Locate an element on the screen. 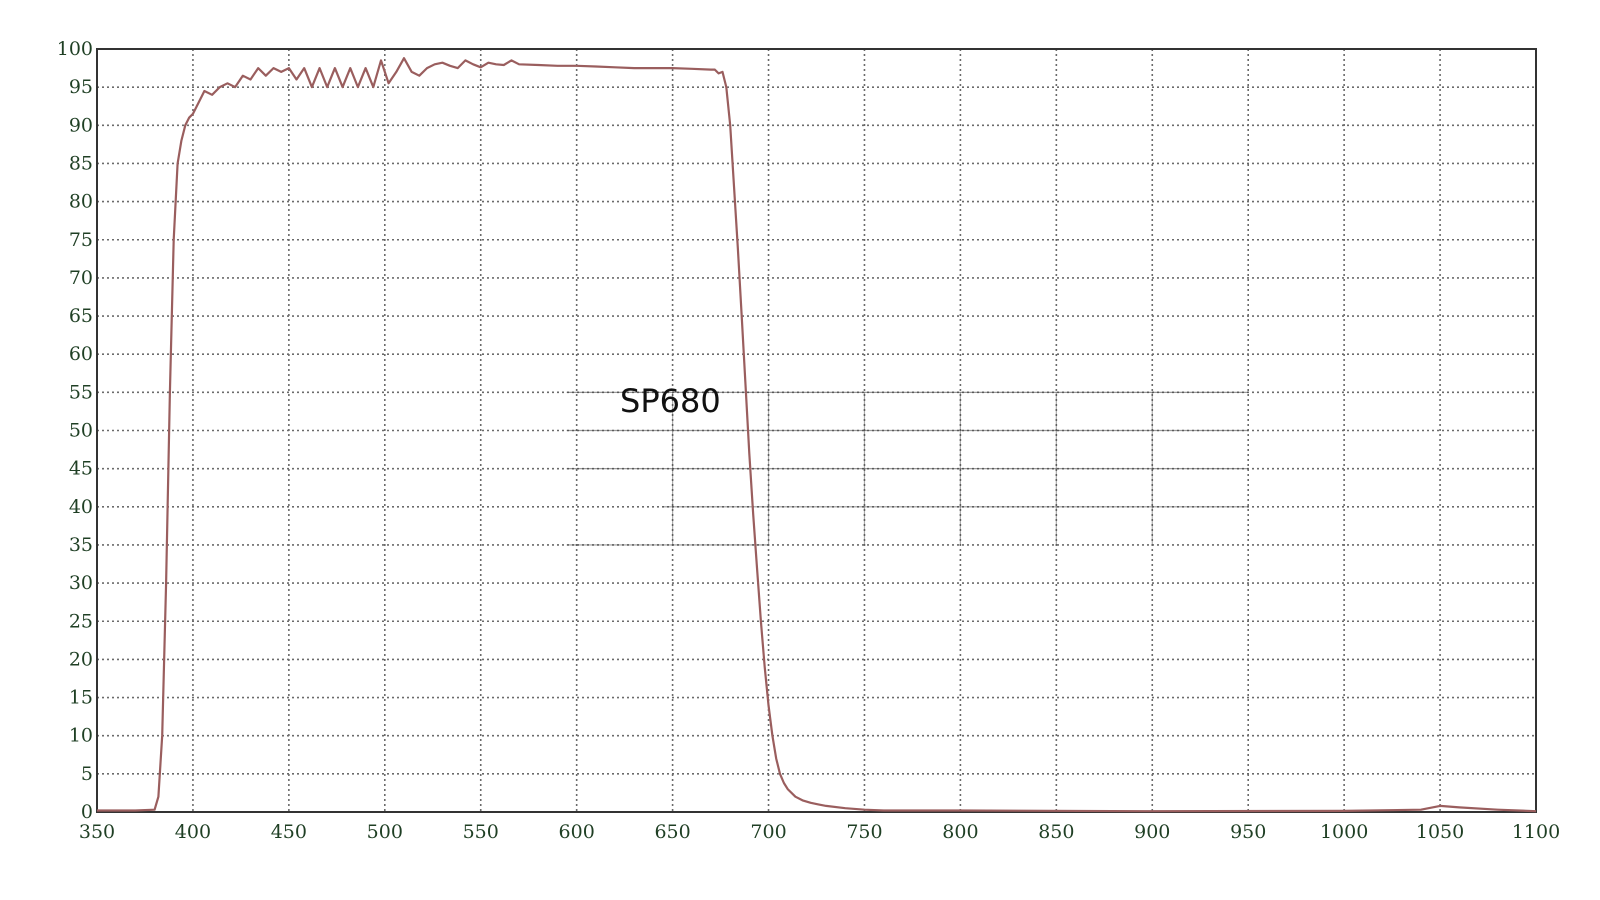 Image resolution: width=1600 pixels, height=900 pixels. y-tick-label-85: 85 is located at coordinates (81, 163).